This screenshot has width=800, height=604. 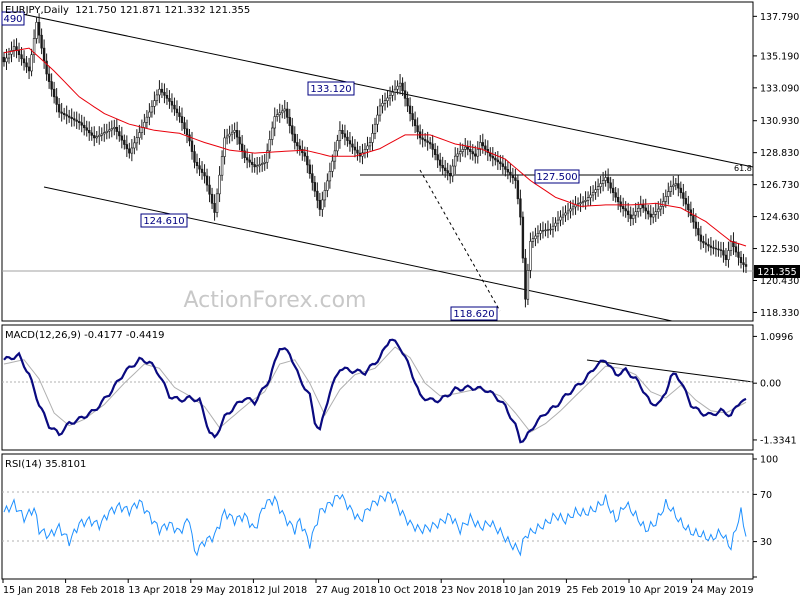 What do you see at coordinates (375, 524) in the screenshot?
I see `rsi-line` at bounding box center [375, 524].